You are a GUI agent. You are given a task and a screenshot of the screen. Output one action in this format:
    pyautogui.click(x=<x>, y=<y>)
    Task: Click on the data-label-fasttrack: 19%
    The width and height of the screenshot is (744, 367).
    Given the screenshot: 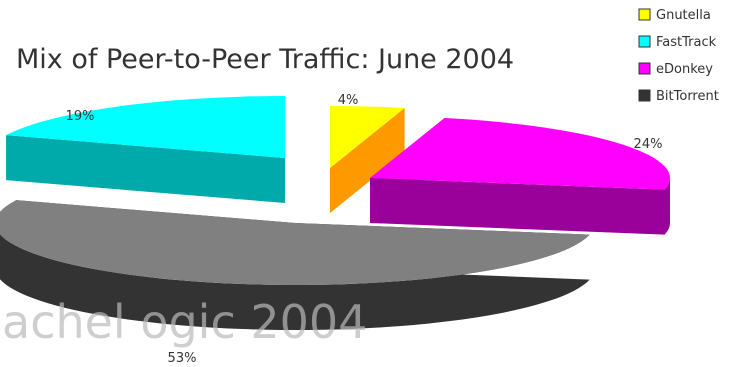 What is the action you would take?
    pyautogui.click(x=80, y=116)
    